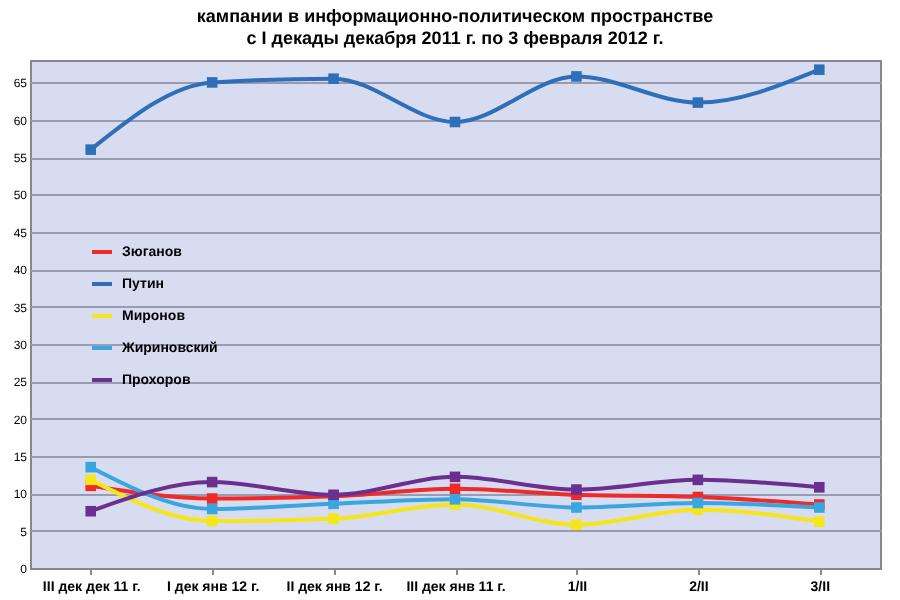 Image resolution: width=900 pixels, height=600 pixels. What do you see at coordinates (455, 27) in the screenshot?
I see `chart-title: кампании в информационно-политическом пространстве с I декады декабря 2011 г. по 3 февраля 2012 г.` at bounding box center [455, 27].